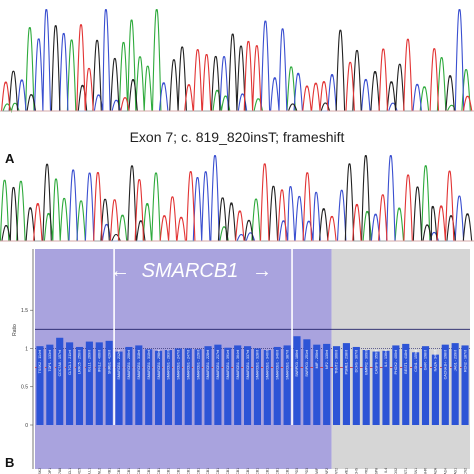  What do you see at coordinates (465, 361) in the screenshot?
I see `probe-label: RCN2 - 187nt` at bounding box center [465, 361].